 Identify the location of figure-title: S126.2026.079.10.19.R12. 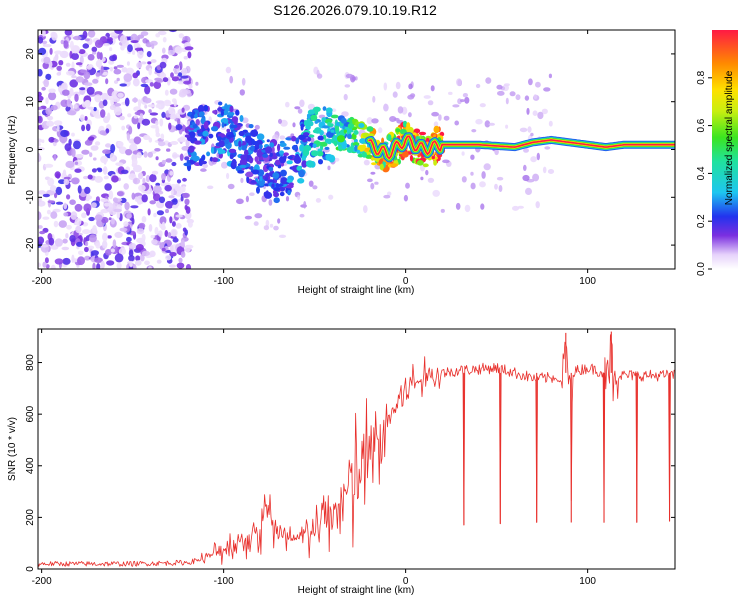
(355, 10).